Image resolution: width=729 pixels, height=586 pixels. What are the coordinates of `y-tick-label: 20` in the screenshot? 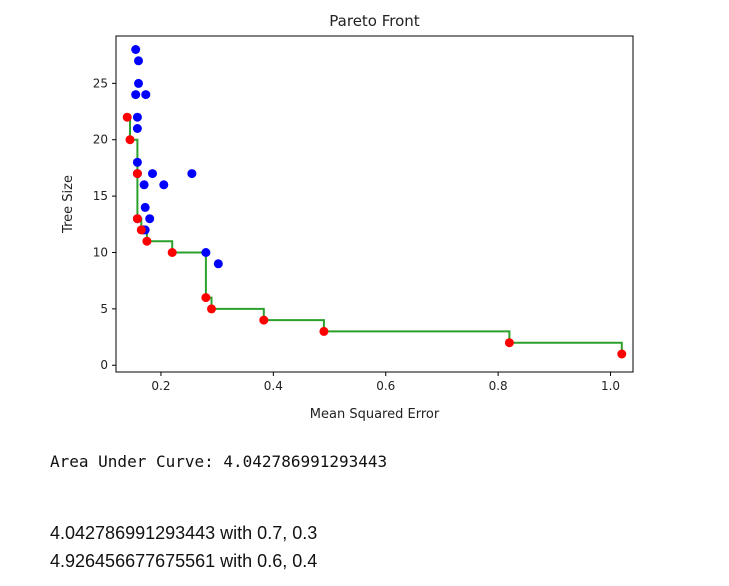 It's located at (100, 140).